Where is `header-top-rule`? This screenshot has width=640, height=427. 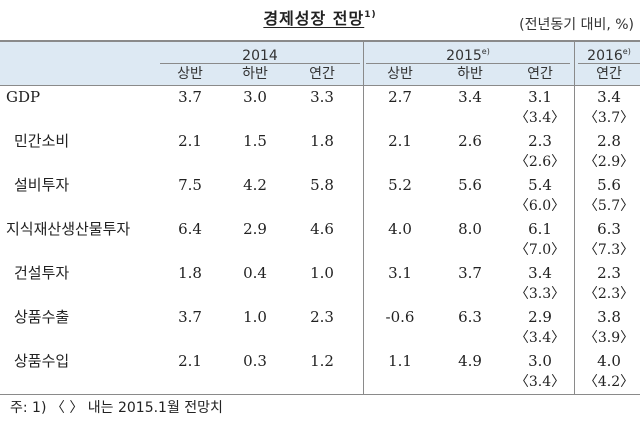
header-top-rule is located at coordinates (320, 41).